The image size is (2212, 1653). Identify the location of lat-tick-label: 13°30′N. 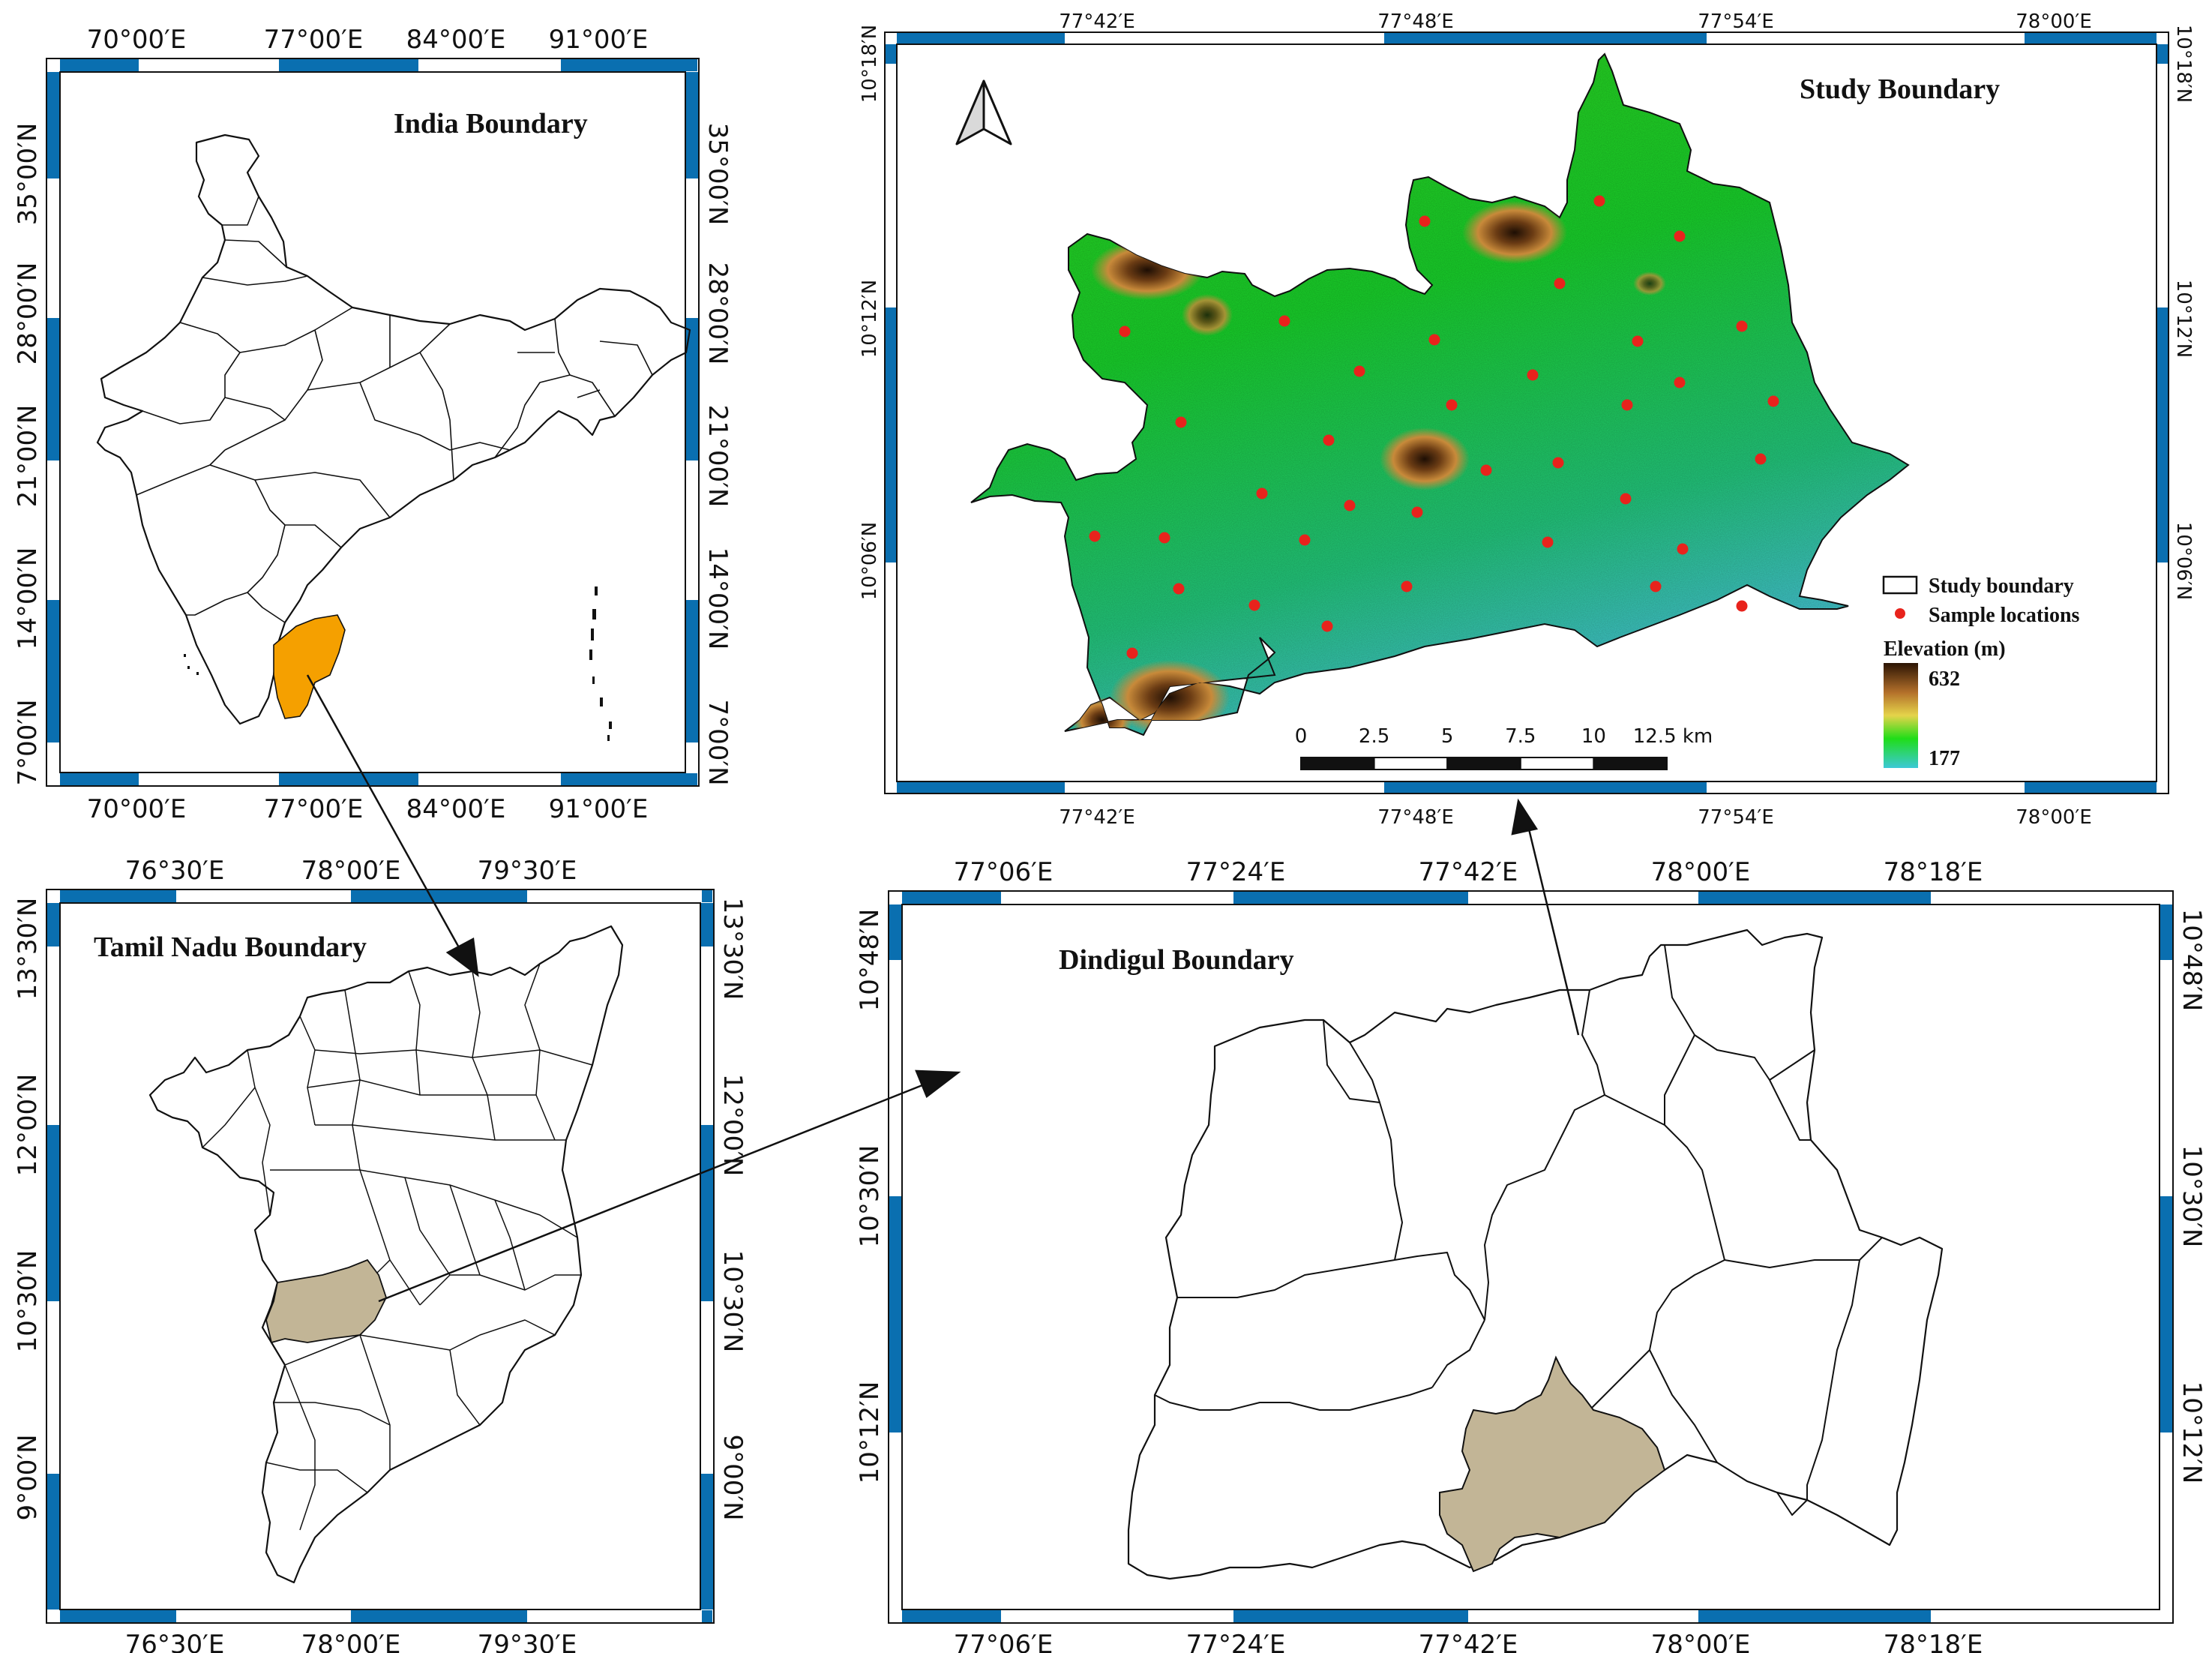
(733, 949).